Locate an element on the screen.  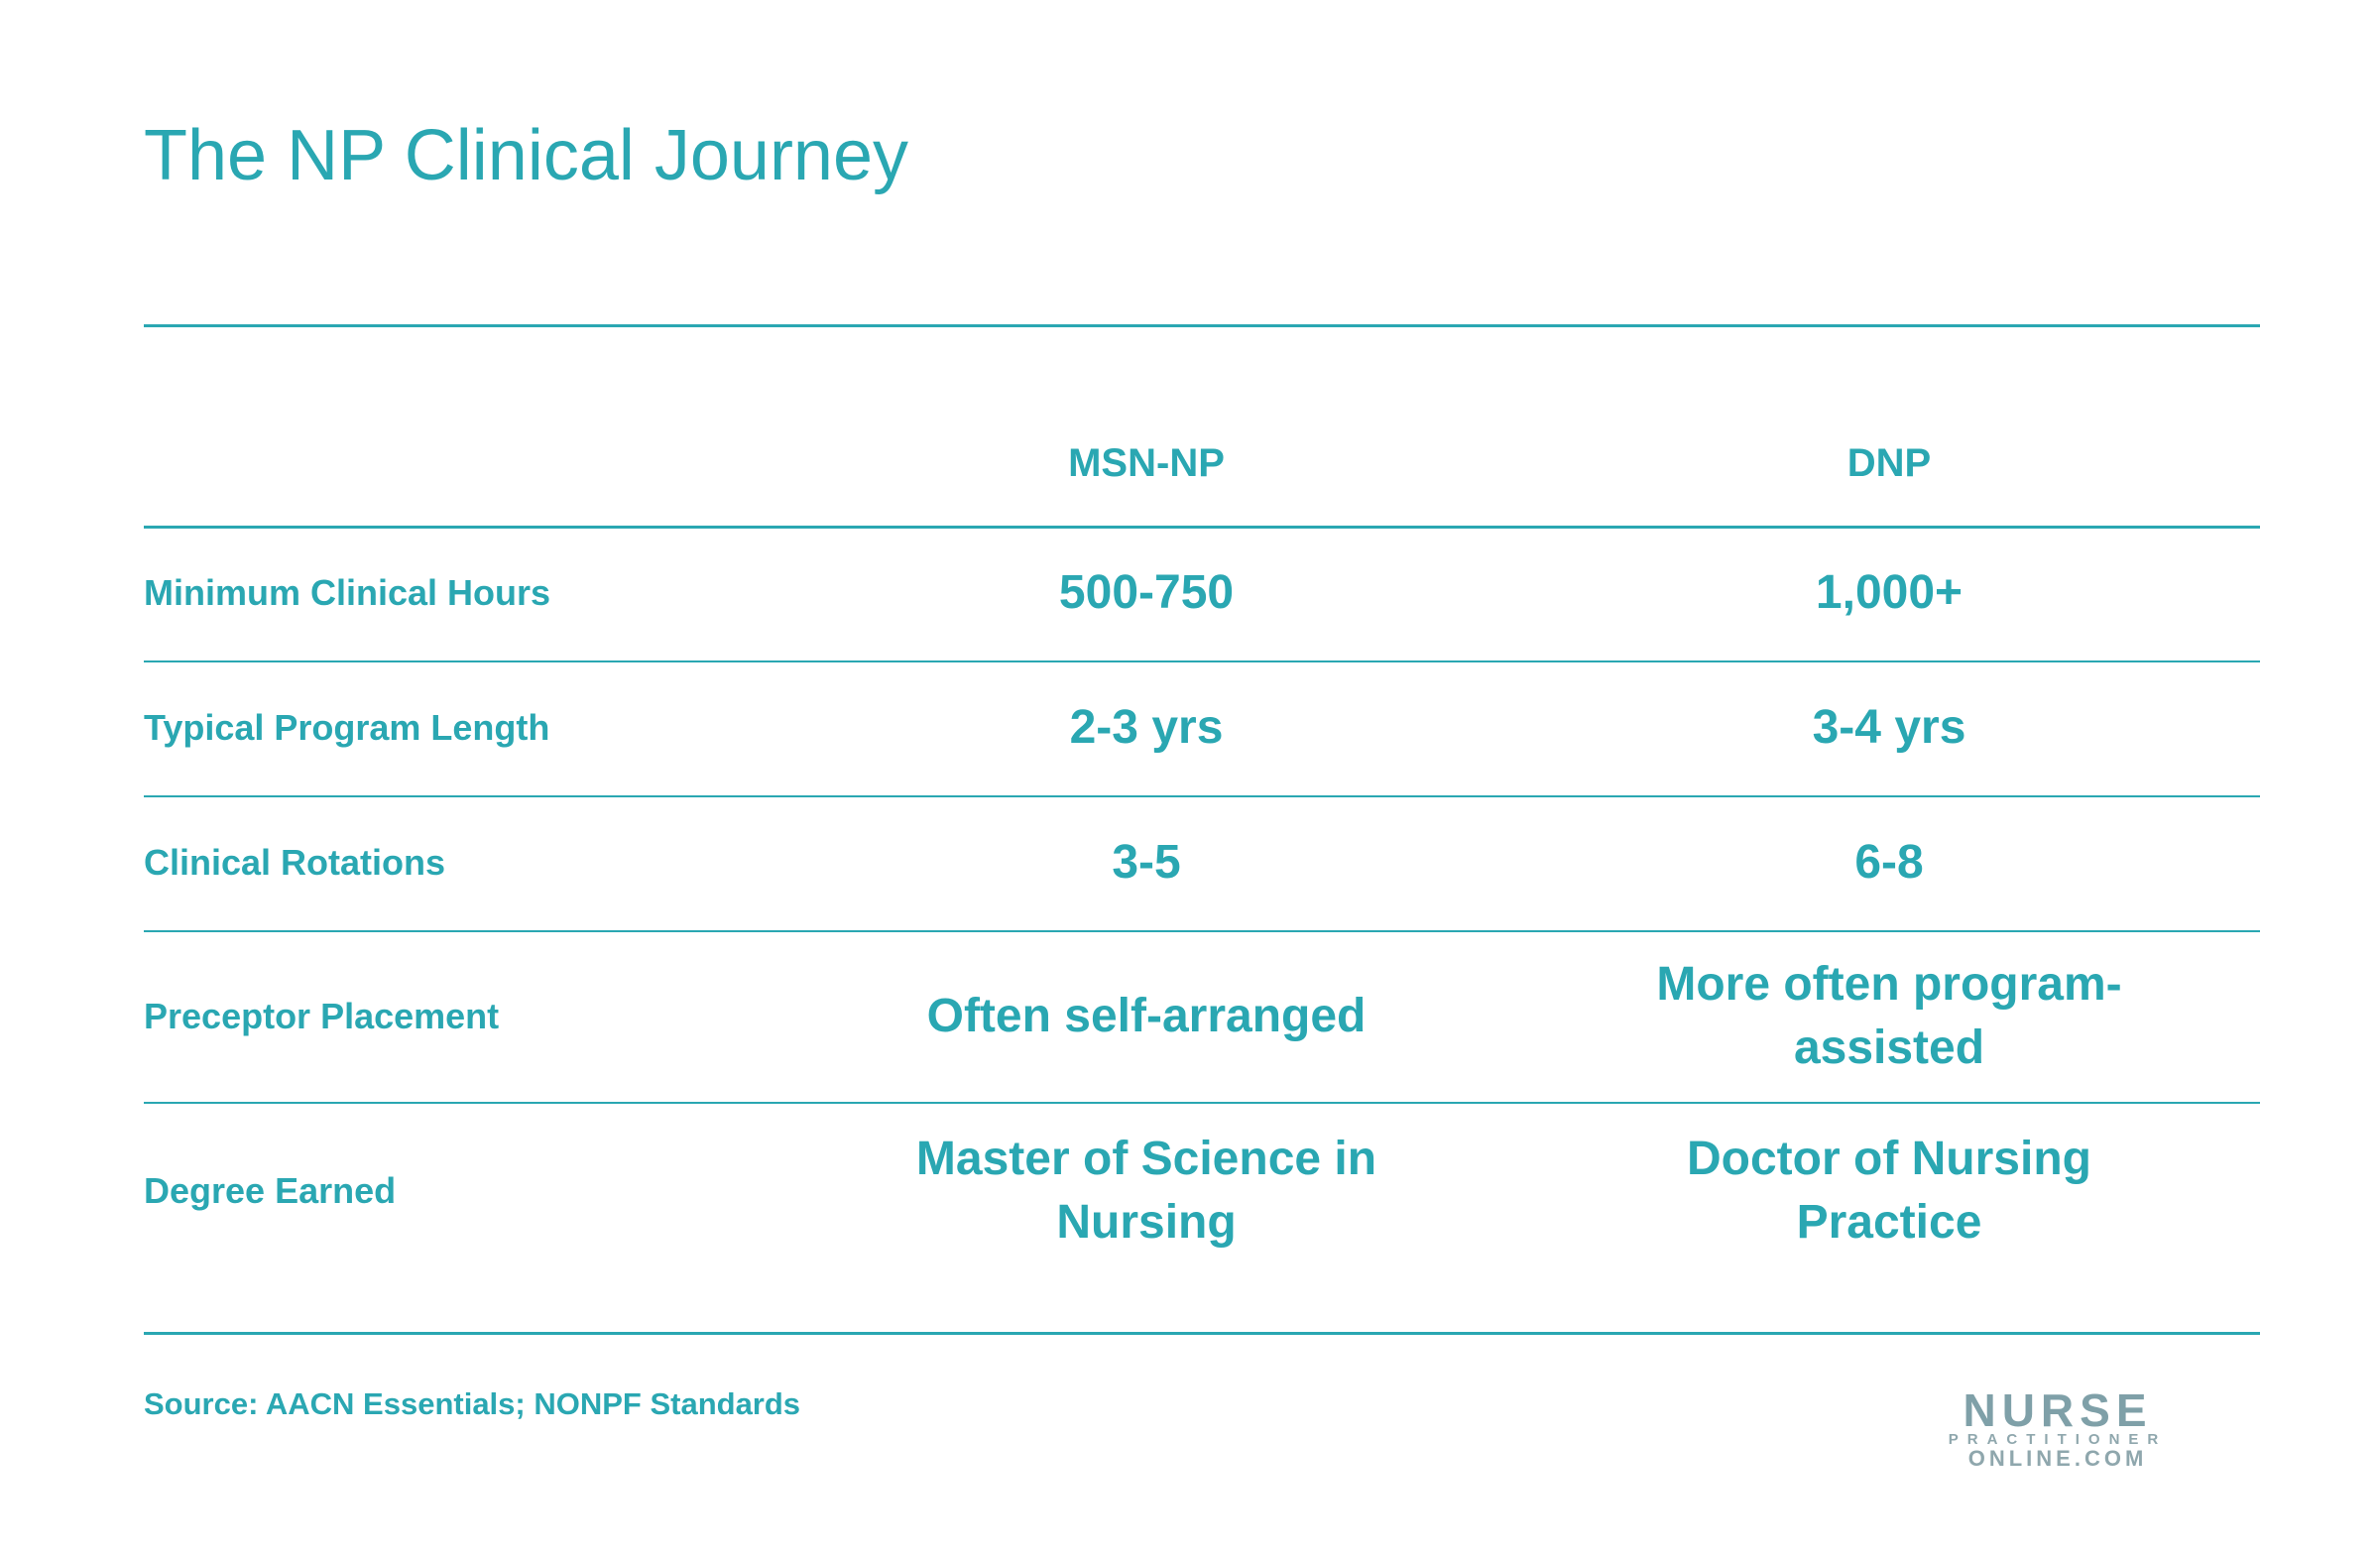
header-row: MSN-NP DNP is located at coordinates (1202, 464).